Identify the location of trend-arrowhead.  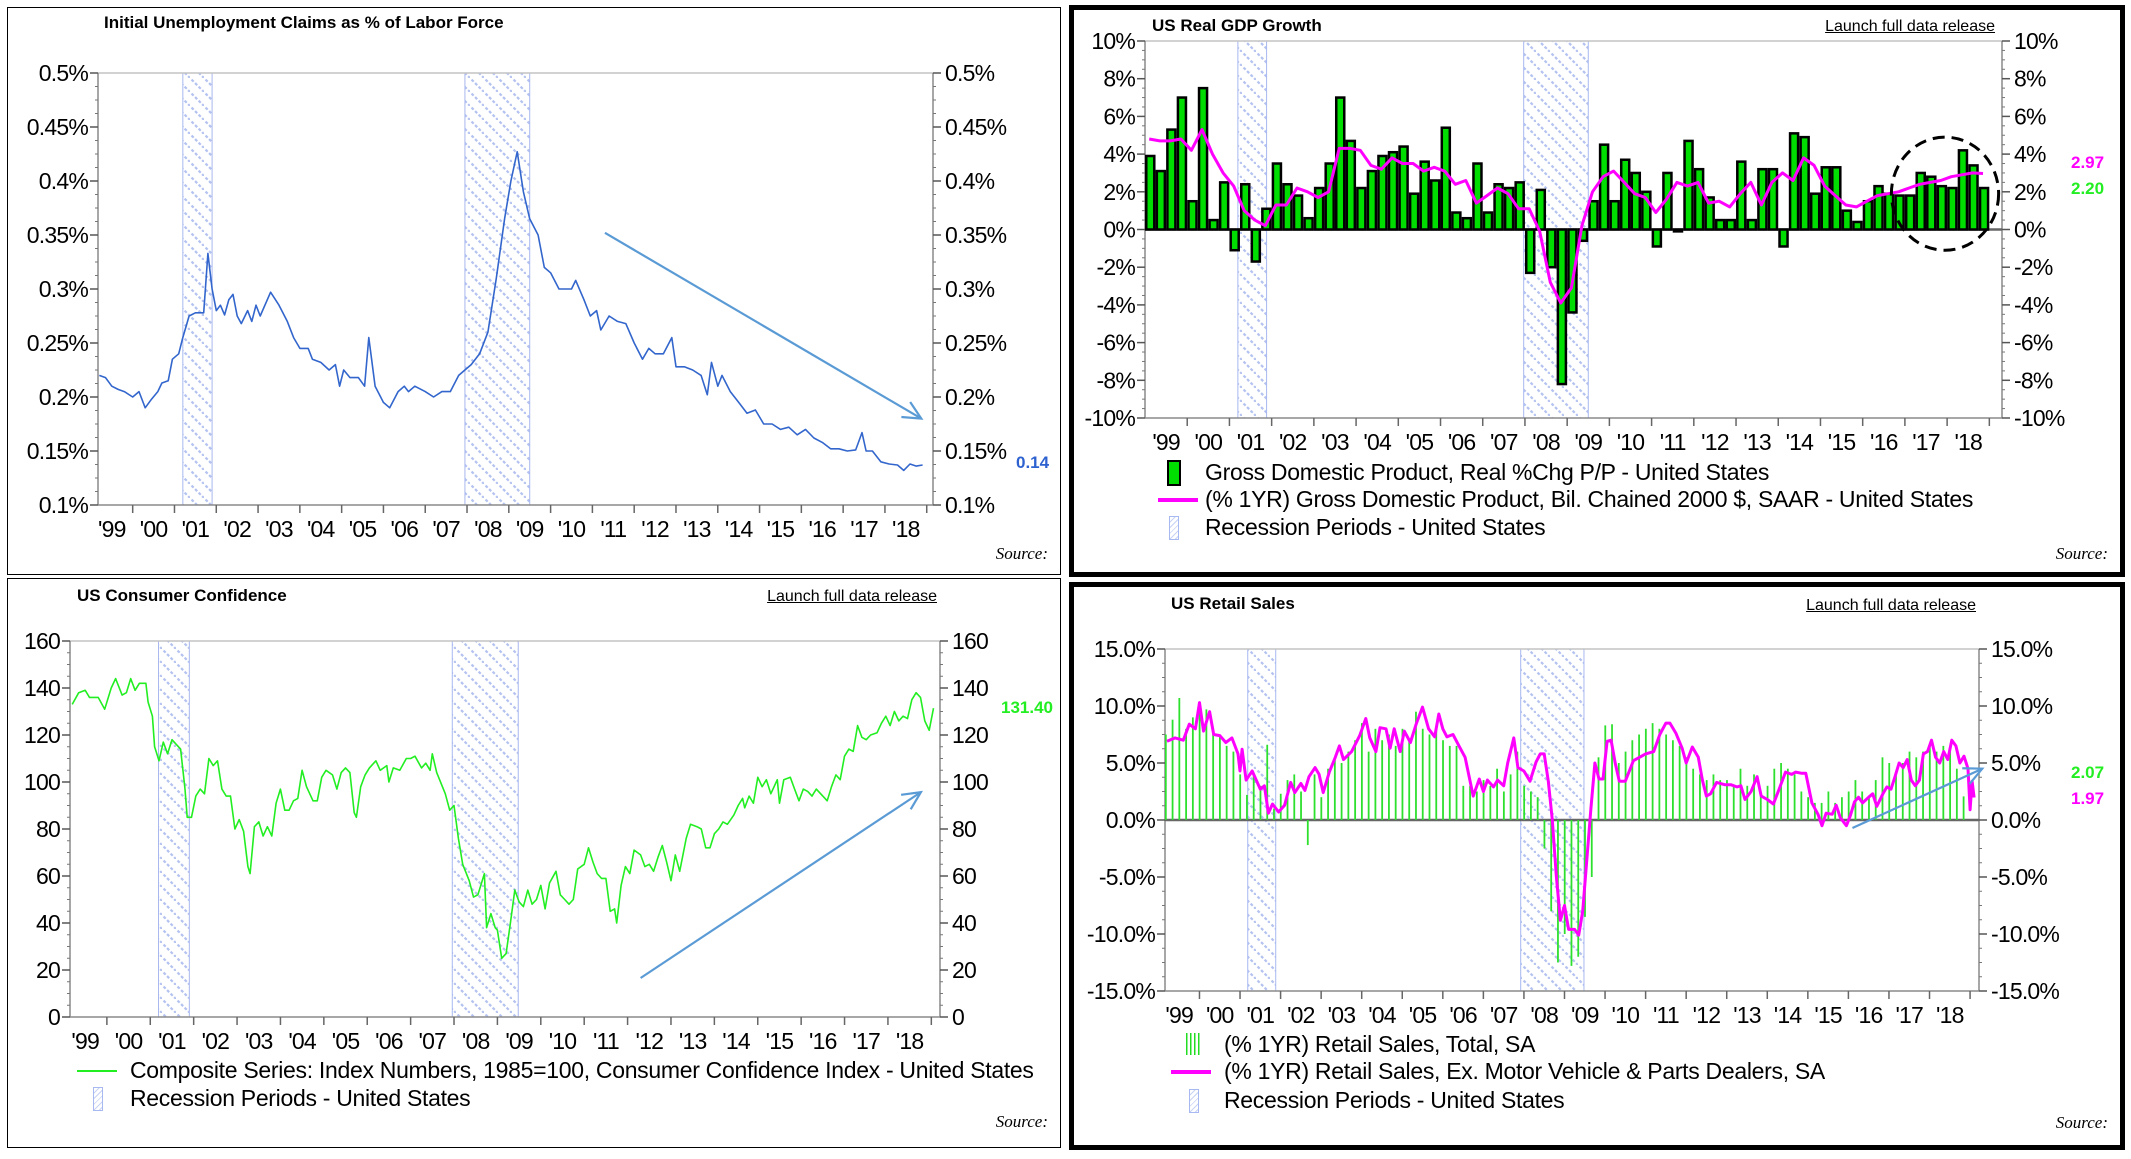
(912, 410).